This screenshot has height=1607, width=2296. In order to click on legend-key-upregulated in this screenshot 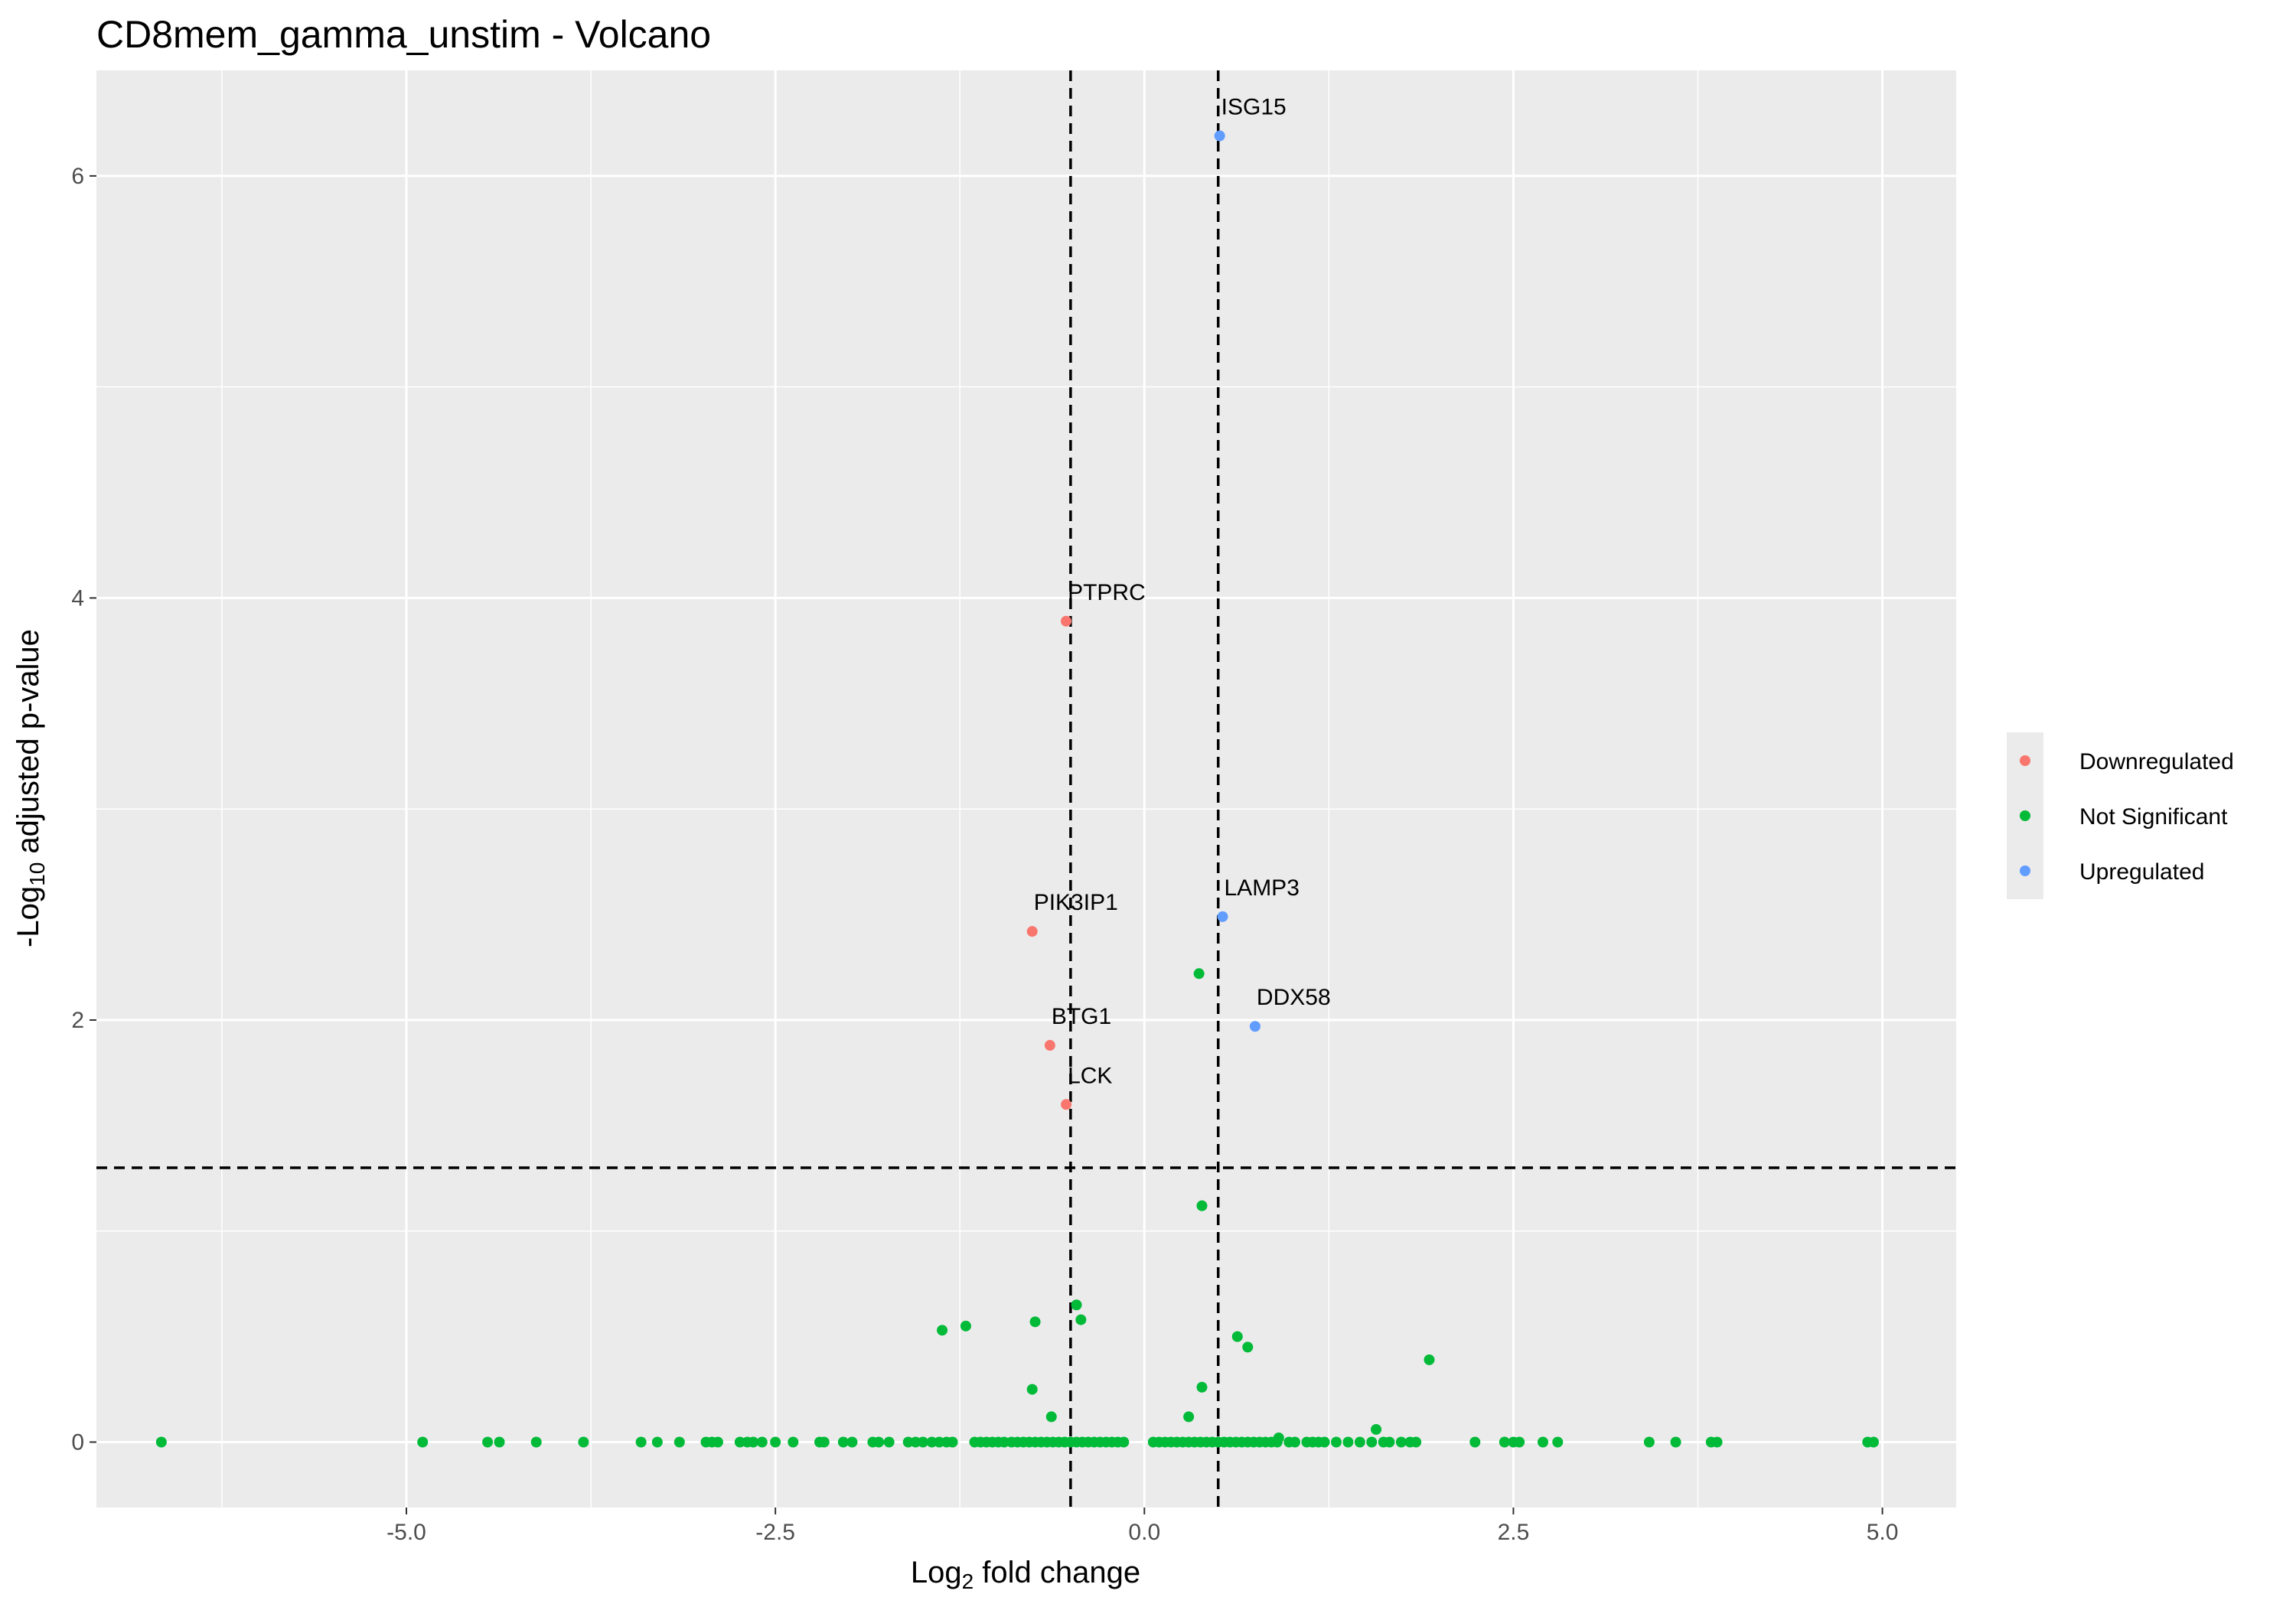, I will do `click(2025, 870)`.